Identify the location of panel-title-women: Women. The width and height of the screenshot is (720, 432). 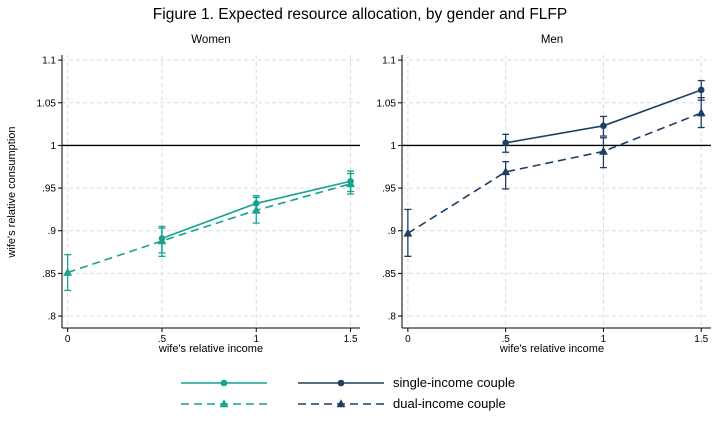
(211, 40).